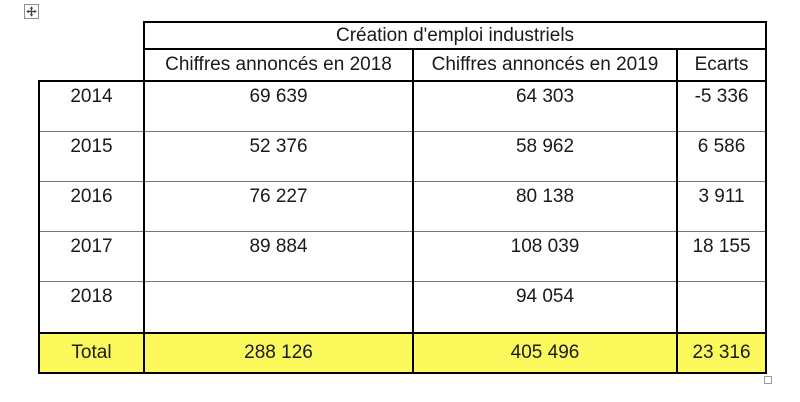  I want to click on value-announced-2018: 69 639, so click(278, 106).